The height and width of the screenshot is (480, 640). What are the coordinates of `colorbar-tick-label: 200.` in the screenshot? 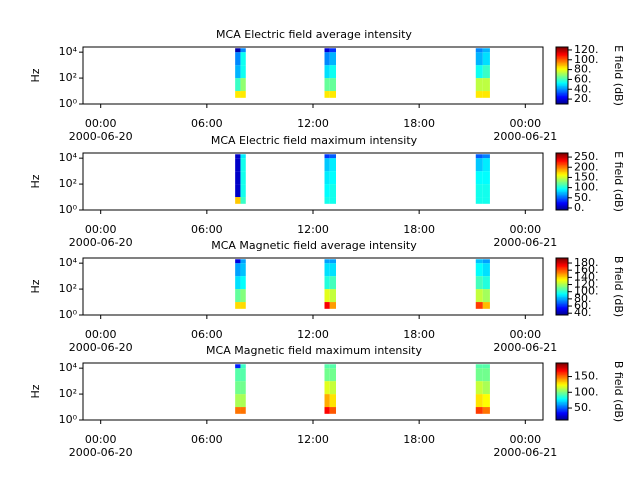 It's located at (586, 166).